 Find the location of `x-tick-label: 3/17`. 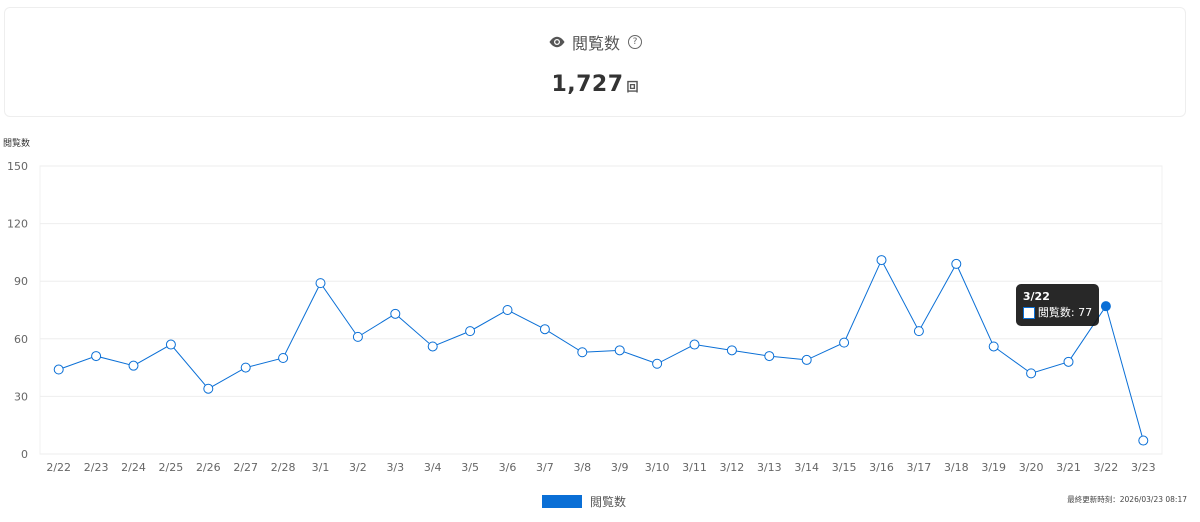

x-tick-label: 3/17 is located at coordinates (919, 467).